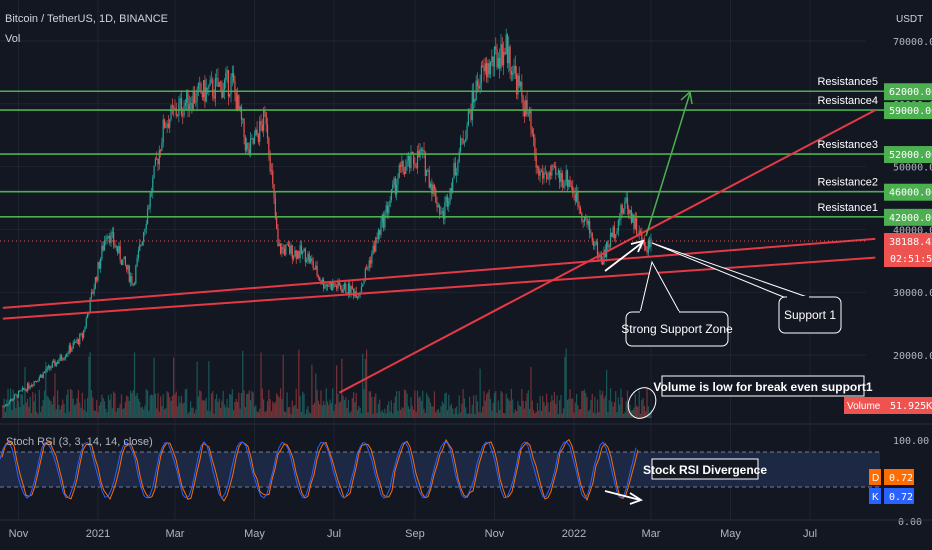 The image size is (932, 550). Describe the element at coordinates (908, 192) in the screenshot. I see `resistance-price-badge` at that location.